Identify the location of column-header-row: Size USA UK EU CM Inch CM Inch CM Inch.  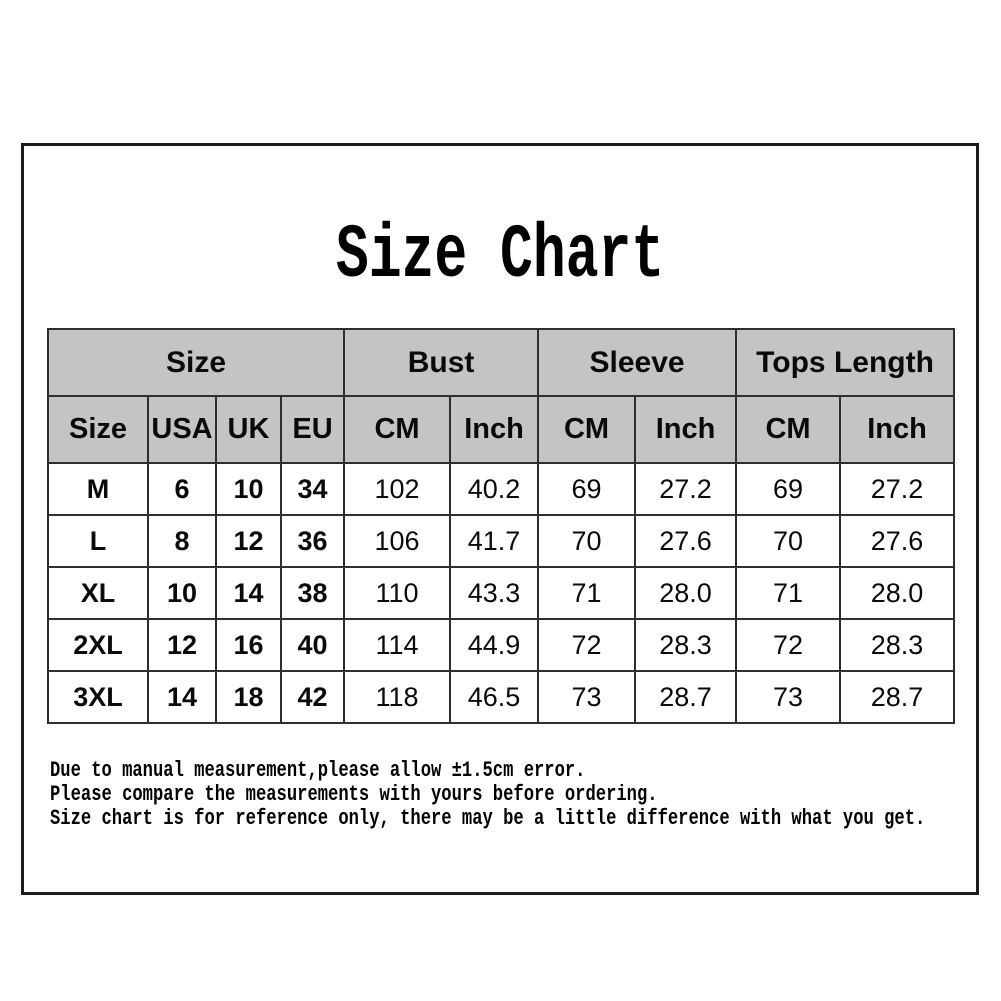
(501, 429).